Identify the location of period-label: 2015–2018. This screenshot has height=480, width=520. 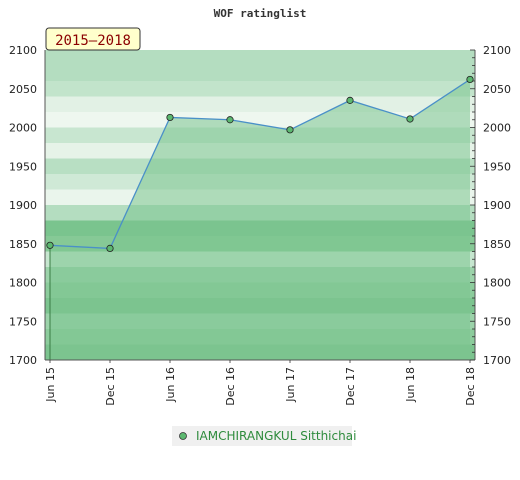
(93, 41).